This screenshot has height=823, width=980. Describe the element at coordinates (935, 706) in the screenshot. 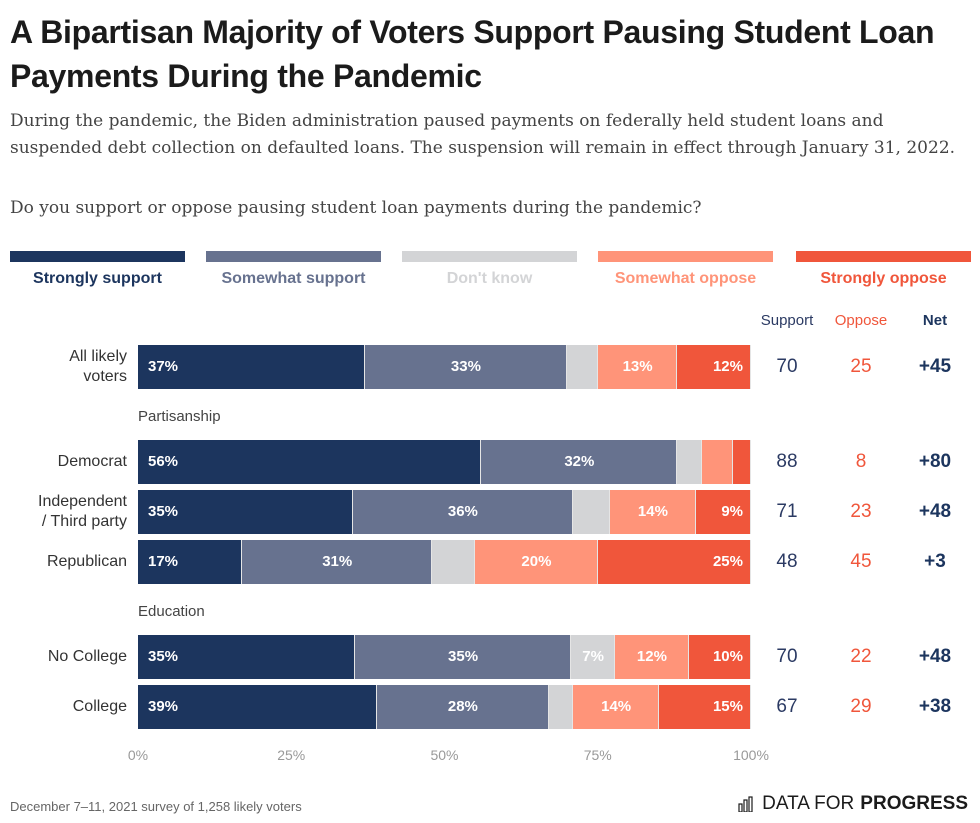

I see `net-value: +38` at that location.